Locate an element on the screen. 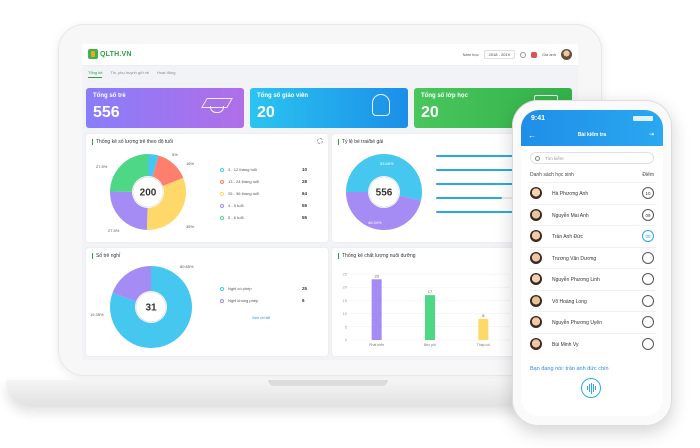  legend-label: 5 - 6 tuổi is located at coordinates (236, 217).